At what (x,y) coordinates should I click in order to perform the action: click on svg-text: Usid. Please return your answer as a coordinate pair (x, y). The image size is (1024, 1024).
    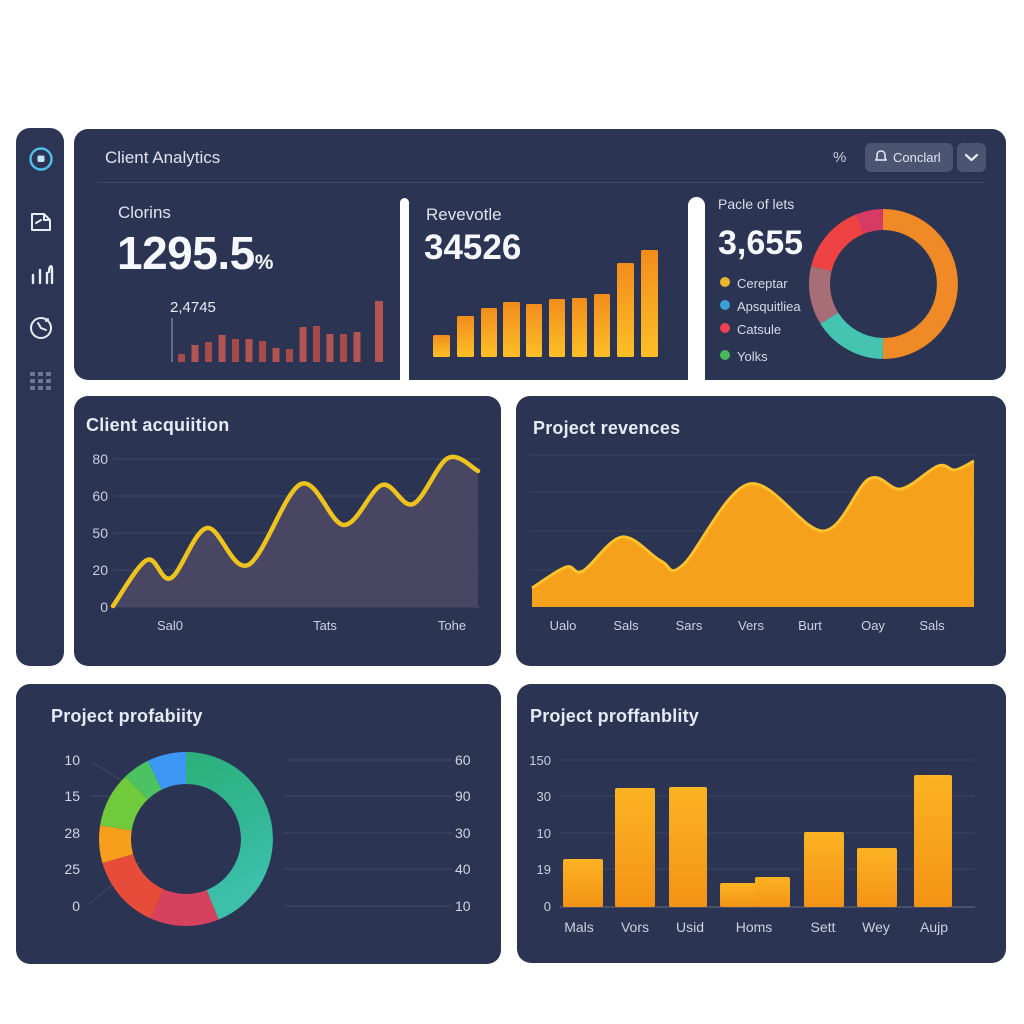
    Looking at the image, I should click on (690, 927).